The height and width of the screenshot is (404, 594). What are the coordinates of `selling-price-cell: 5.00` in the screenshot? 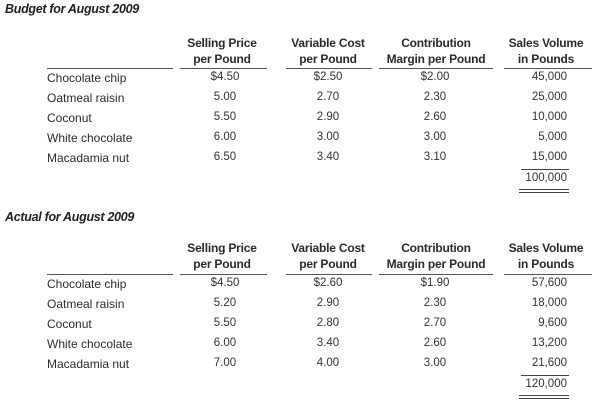 It's located at (225, 97).